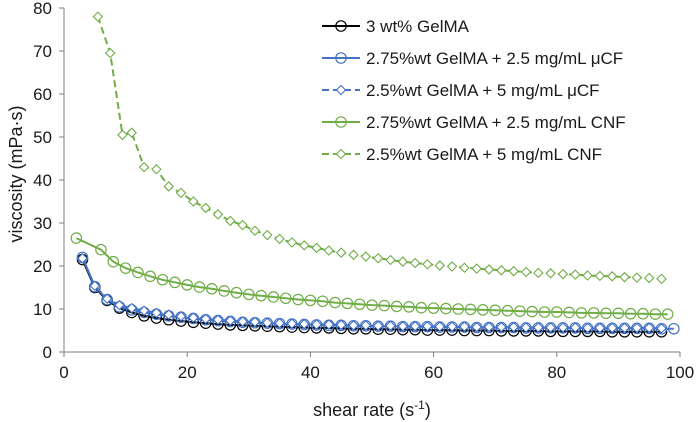  Describe the element at coordinates (483, 90) in the screenshot. I see `legend-label: 2.5%wt GelMA + 5 mg/mL μCF` at that location.